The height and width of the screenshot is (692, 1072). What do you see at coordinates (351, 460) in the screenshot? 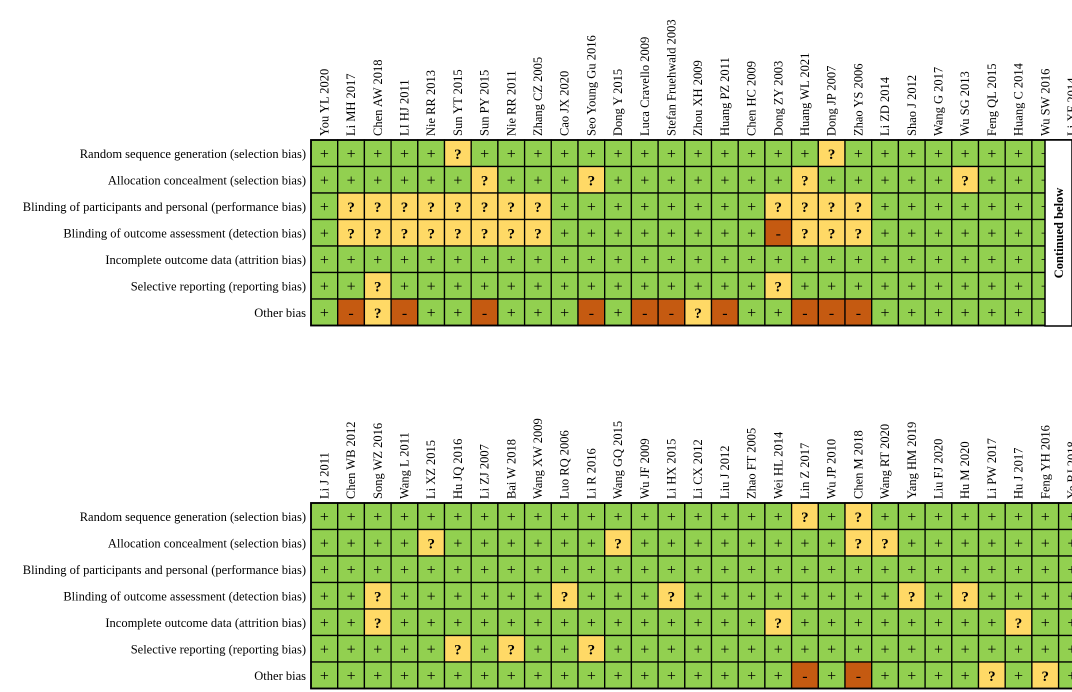
I see `study-header: Chen WB 2012` at bounding box center [351, 460].